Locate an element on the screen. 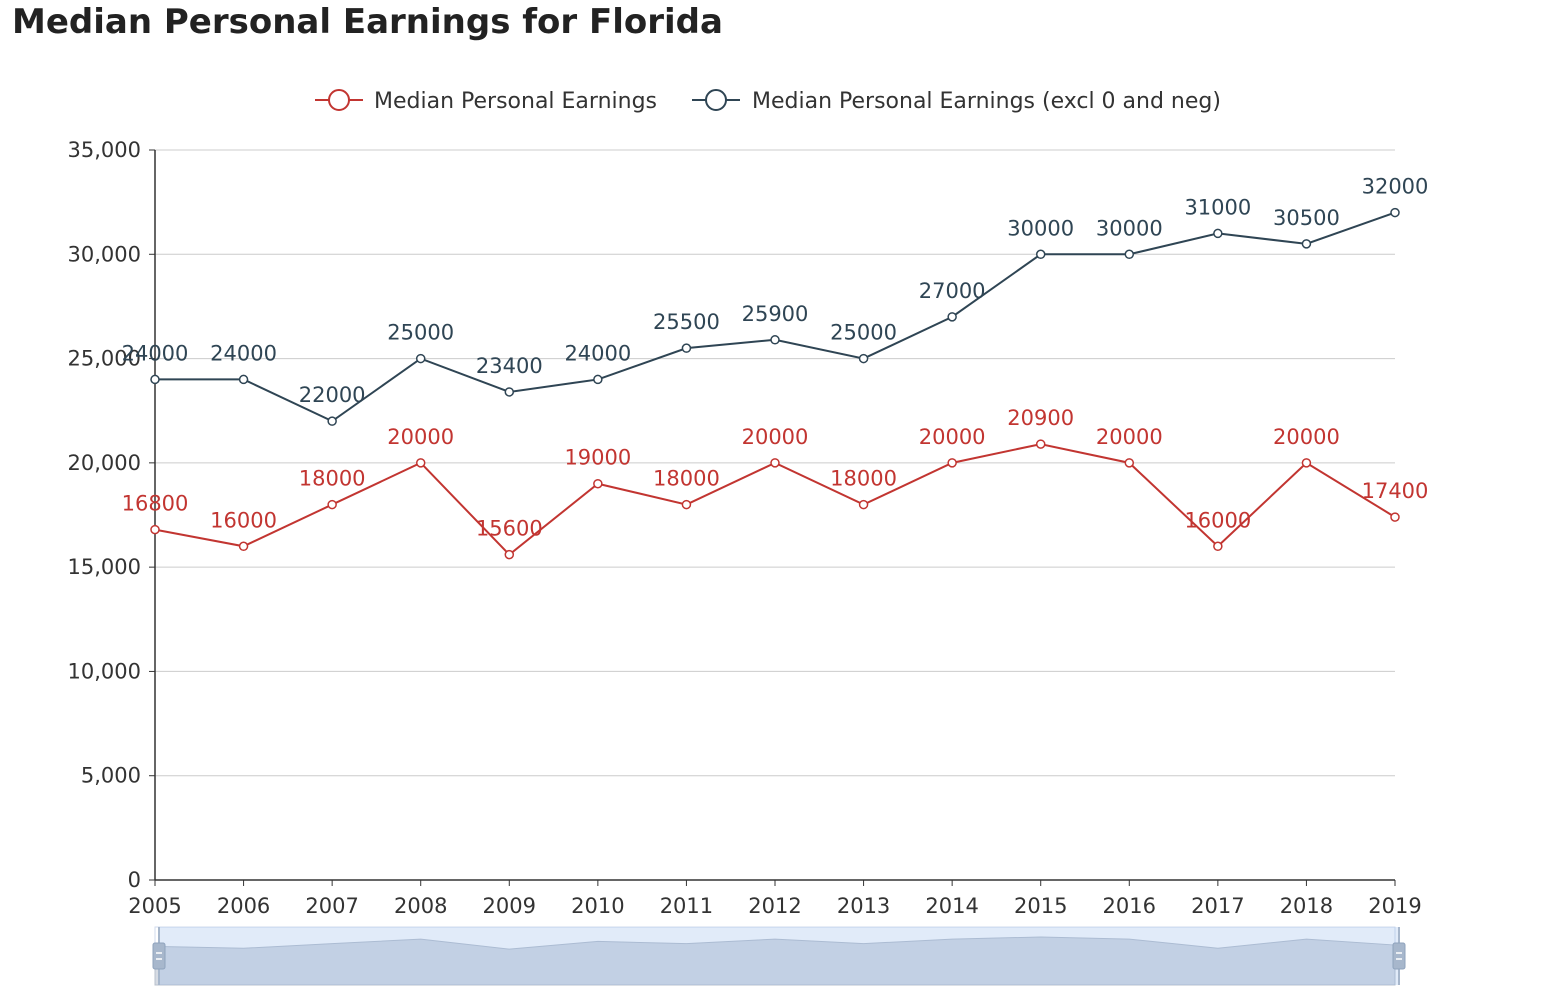 The width and height of the screenshot is (1550, 1000). data-label: 25900 is located at coordinates (775, 314).